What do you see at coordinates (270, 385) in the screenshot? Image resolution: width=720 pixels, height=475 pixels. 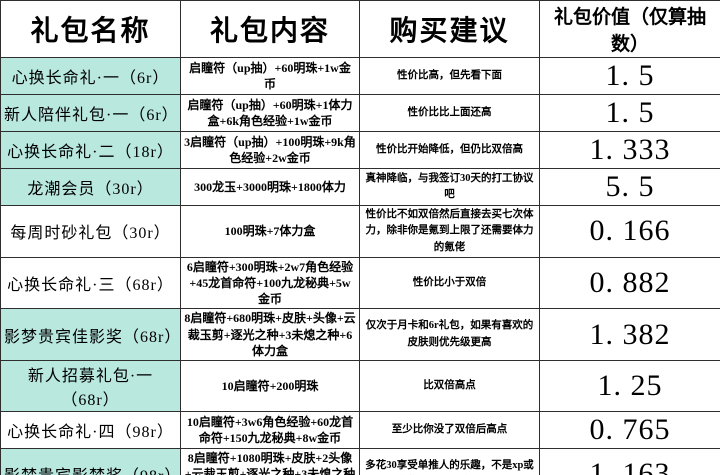 I see `pack-content-cell: 10启瞳符+200明珠` at bounding box center [270, 385].